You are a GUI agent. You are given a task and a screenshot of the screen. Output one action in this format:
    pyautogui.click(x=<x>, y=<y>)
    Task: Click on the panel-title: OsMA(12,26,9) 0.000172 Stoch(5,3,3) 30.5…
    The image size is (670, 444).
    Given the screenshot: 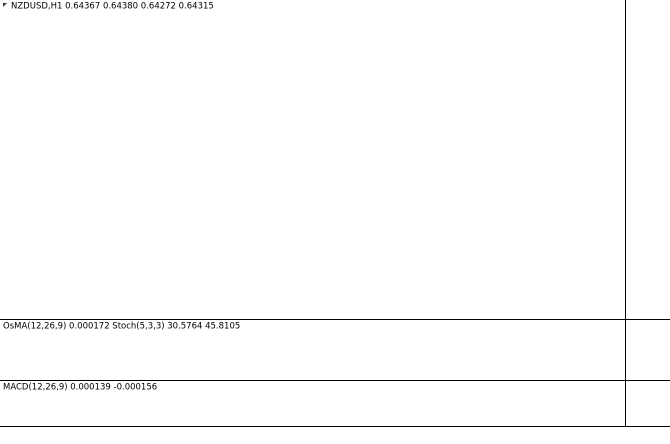 What is the action you would take?
    pyautogui.click(x=121, y=327)
    